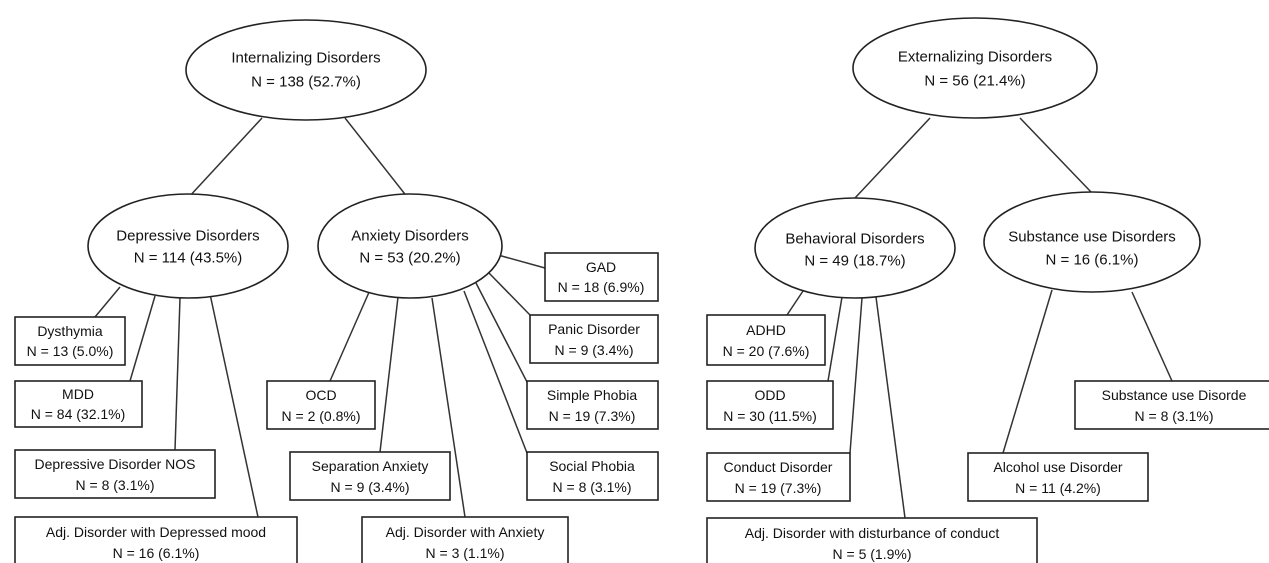  What do you see at coordinates (592, 395) in the screenshot?
I see `leaf-simple-phobia-title: Simple Phobia` at bounding box center [592, 395].